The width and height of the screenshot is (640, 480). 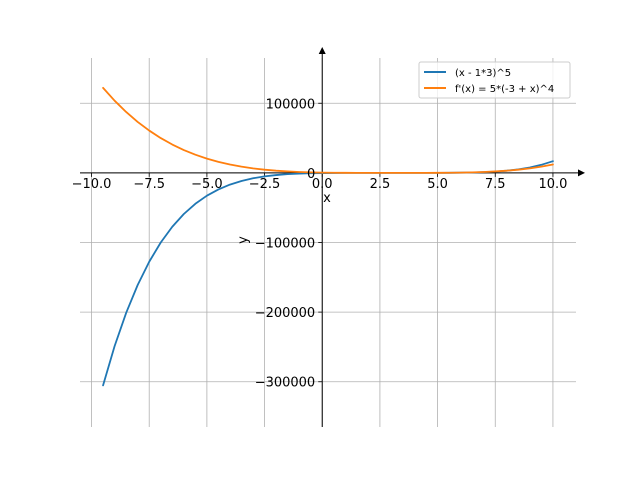 I want to click on x-tick-label: 7.5, so click(x=495, y=184).